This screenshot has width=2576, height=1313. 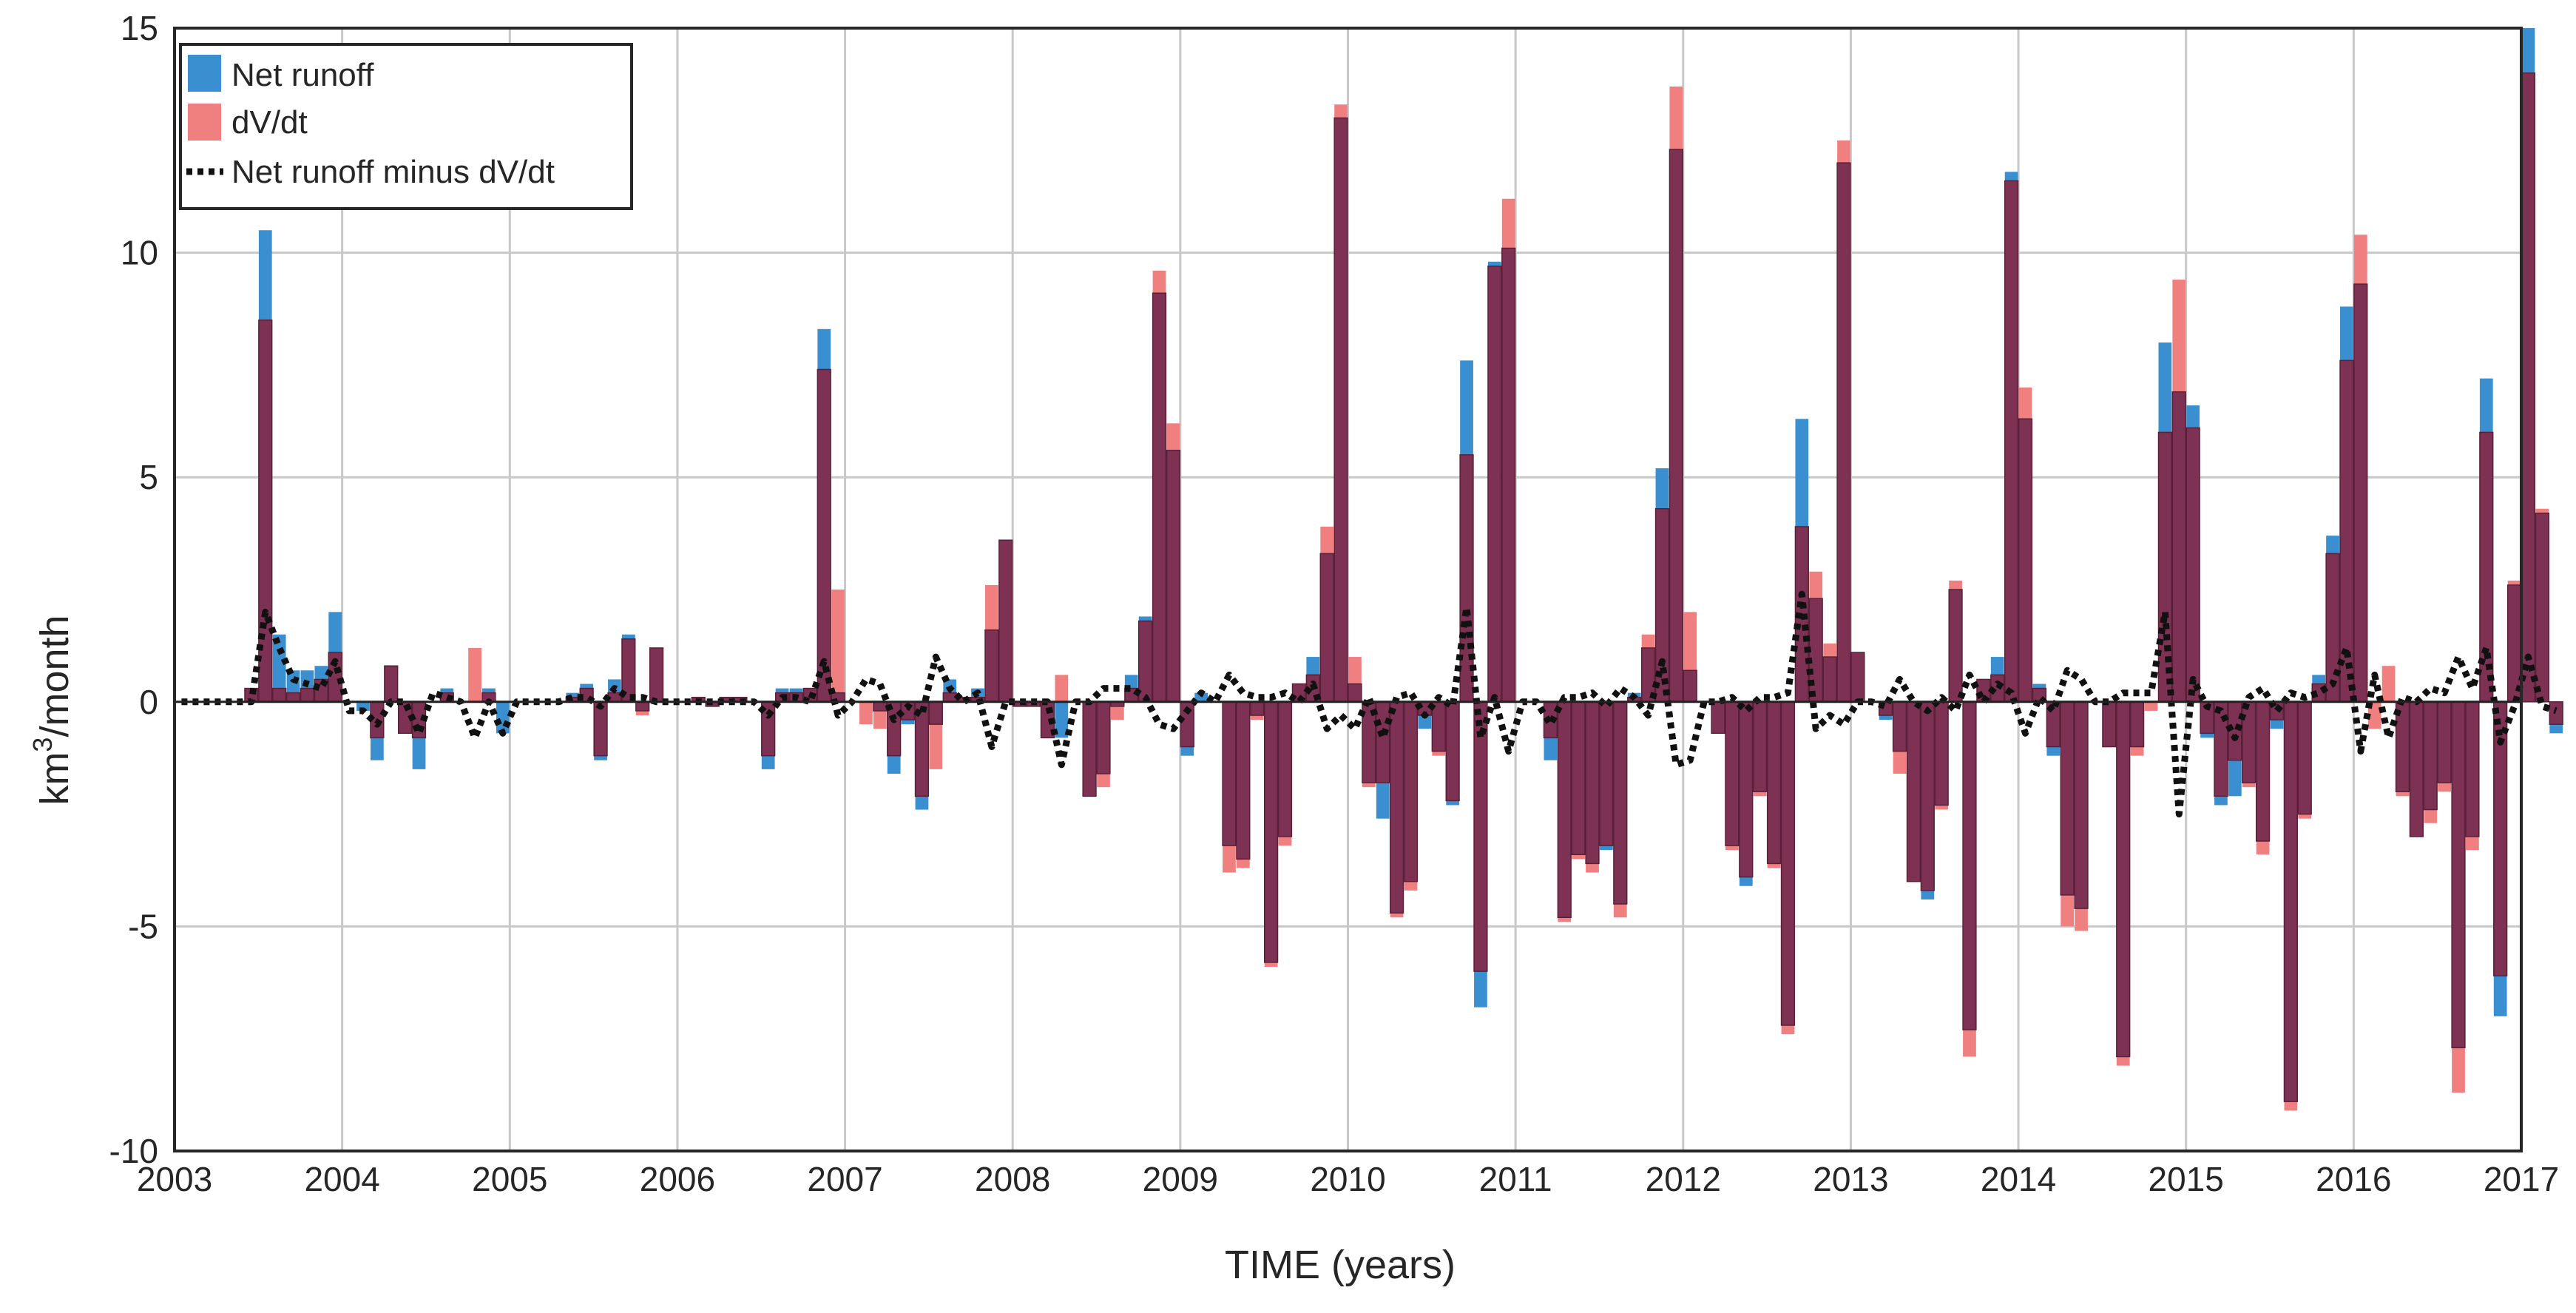 What do you see at coordinates (1012, 1179) in the screenshot?
I see `x-tick-label: 2008` at bounding box center [1012, 1179].